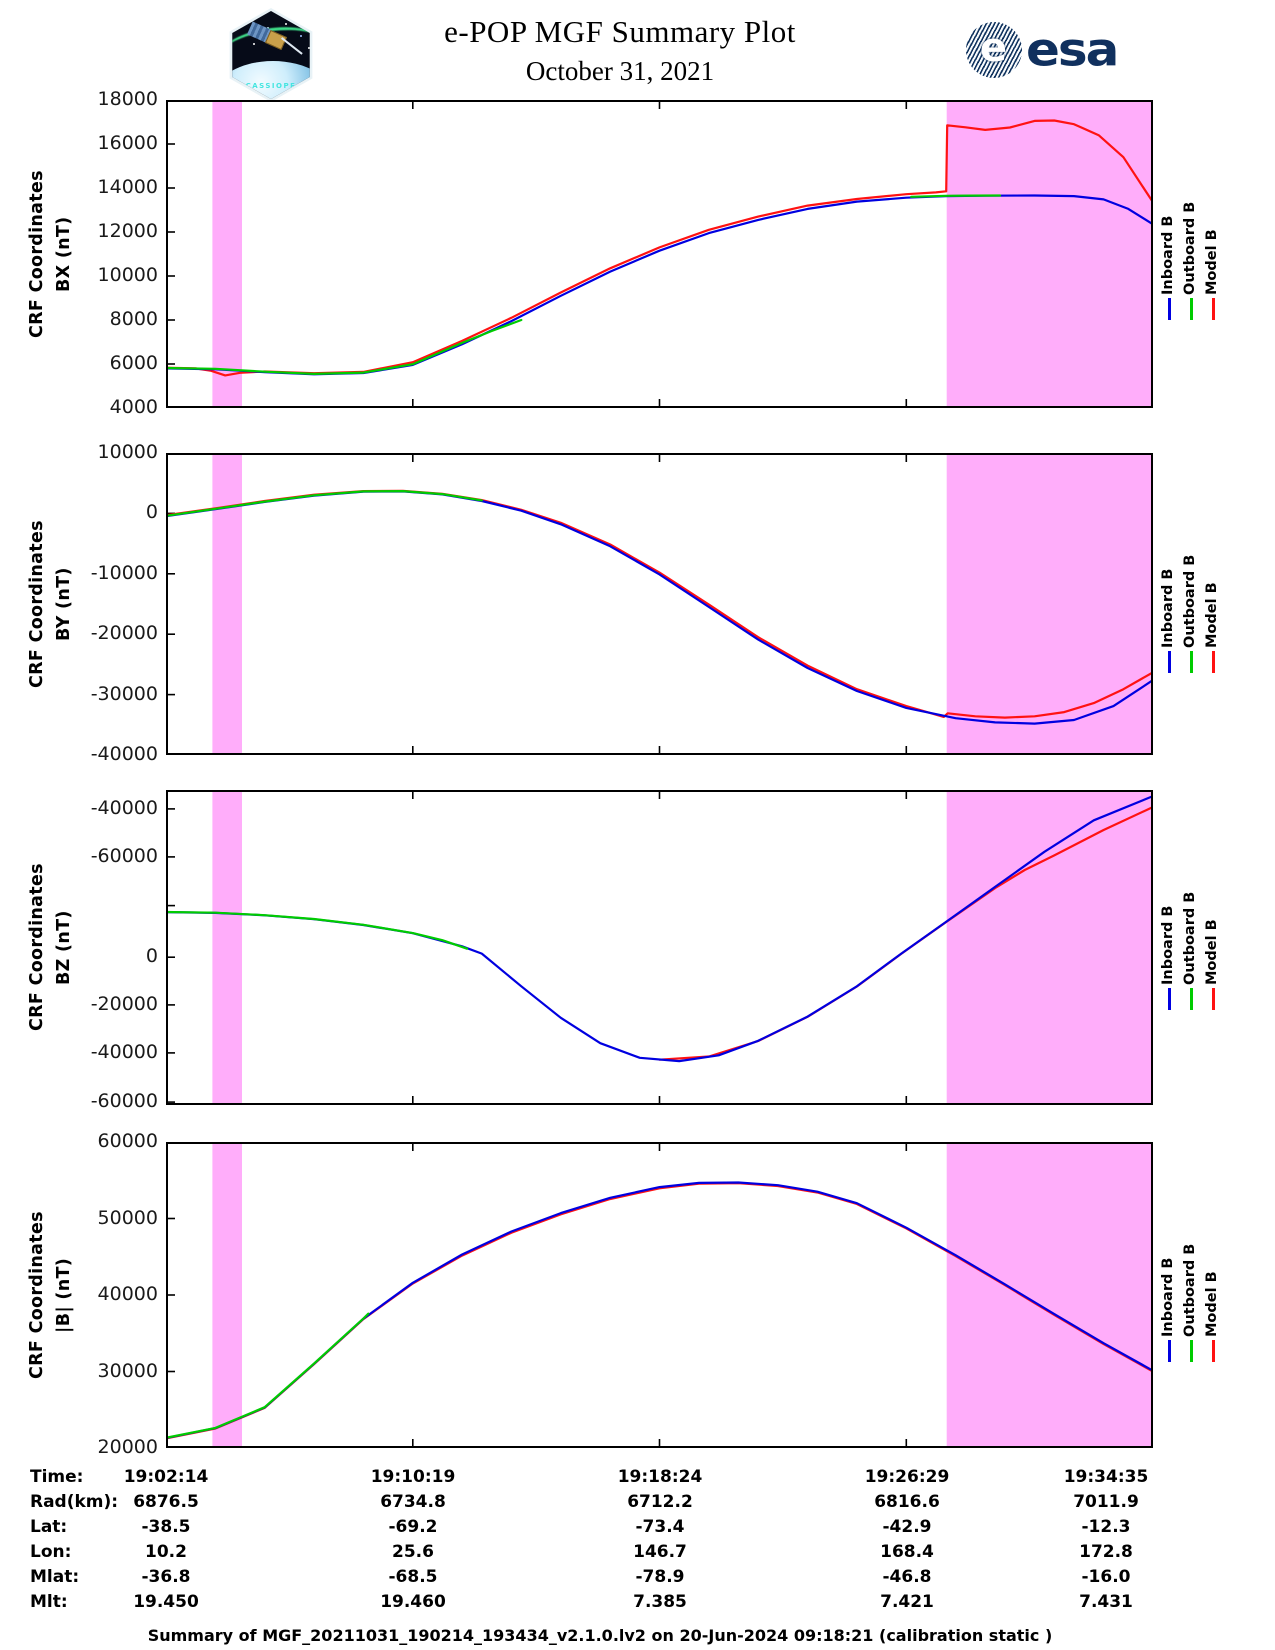 This screenshot has width=1275, height=1650. I want to click on plot-bmag, so click(659, 1295).